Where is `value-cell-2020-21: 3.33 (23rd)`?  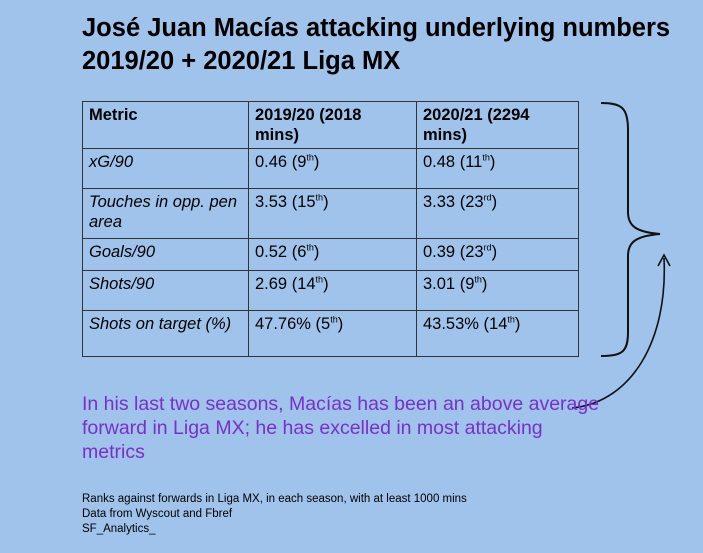 value-cell-2020-21: 3.33 (23rd) is located at coordinates (497, 213).